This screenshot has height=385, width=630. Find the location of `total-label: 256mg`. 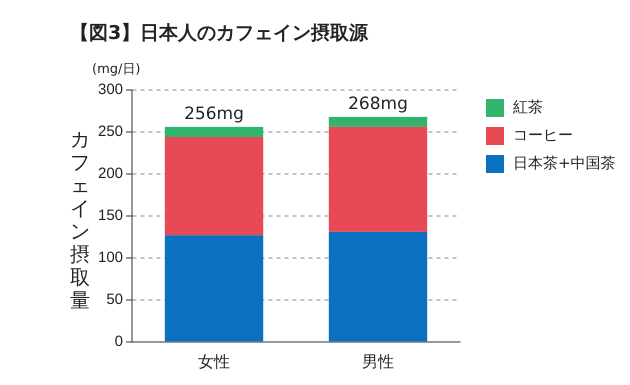

total-label: 256mg is located at coordinates (214, 114).